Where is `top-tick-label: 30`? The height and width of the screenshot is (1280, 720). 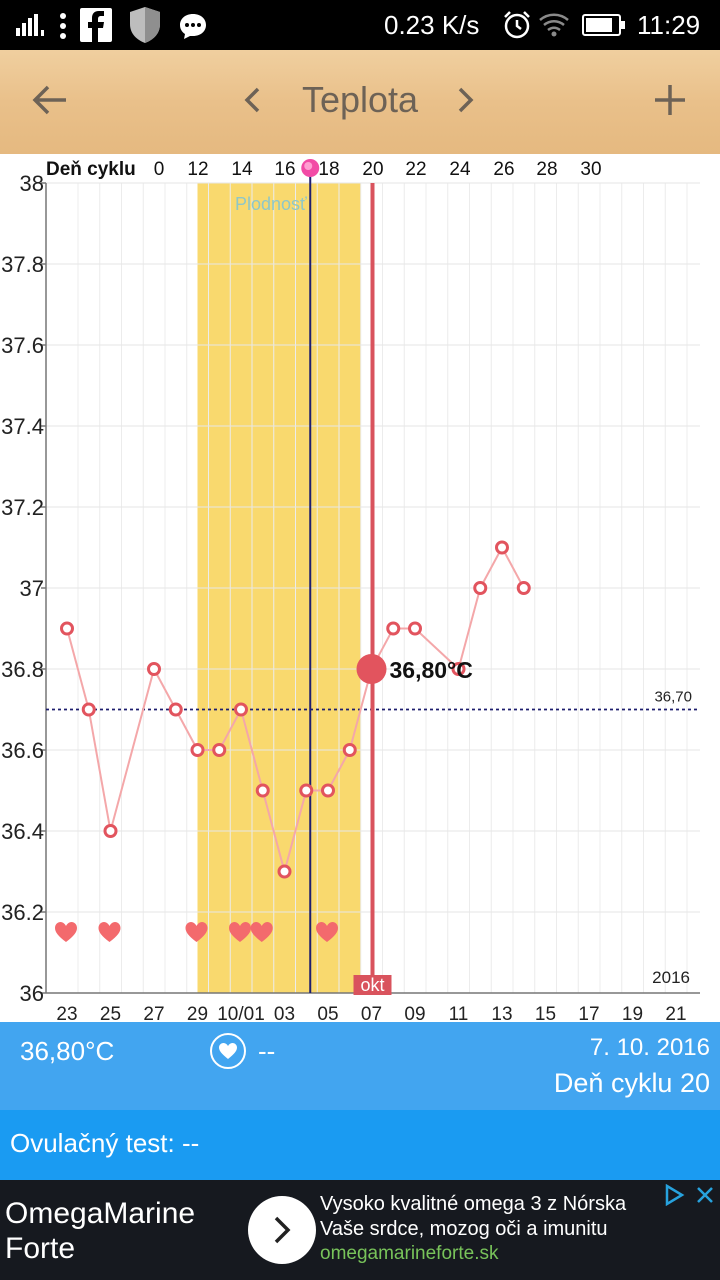
top-tick-label: 30 is located at coordinates (590, 169).